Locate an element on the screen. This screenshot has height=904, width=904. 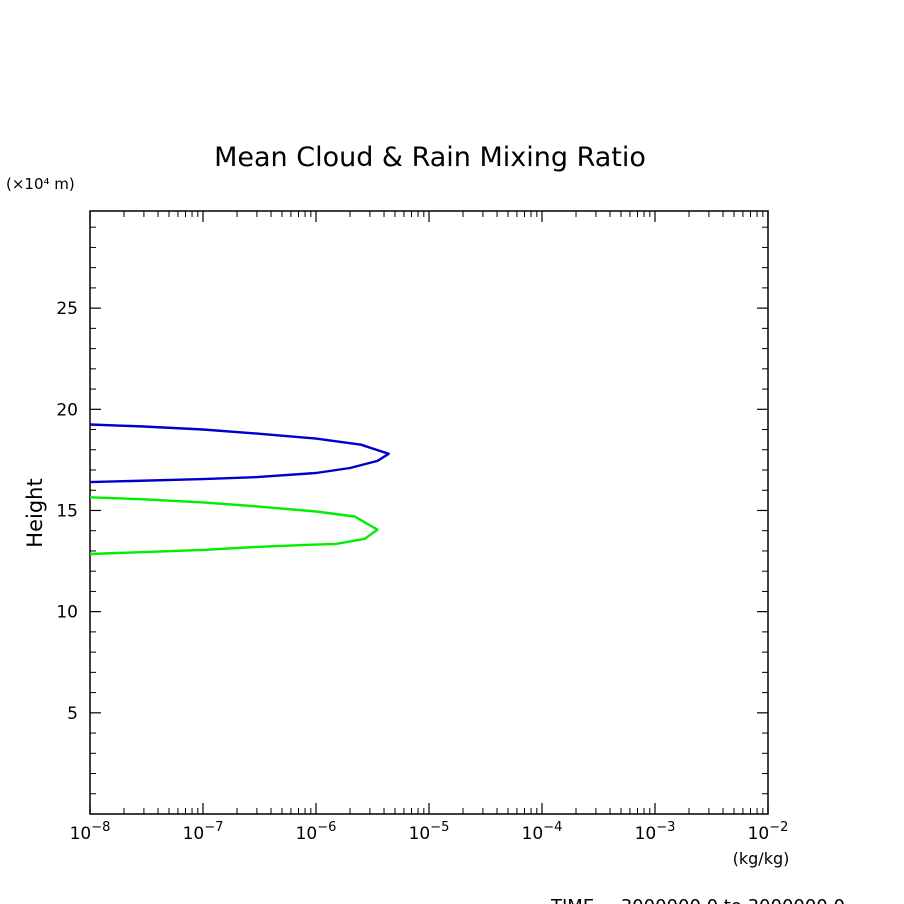
y-tick-label: 10 is located at coordinates (67, 613).